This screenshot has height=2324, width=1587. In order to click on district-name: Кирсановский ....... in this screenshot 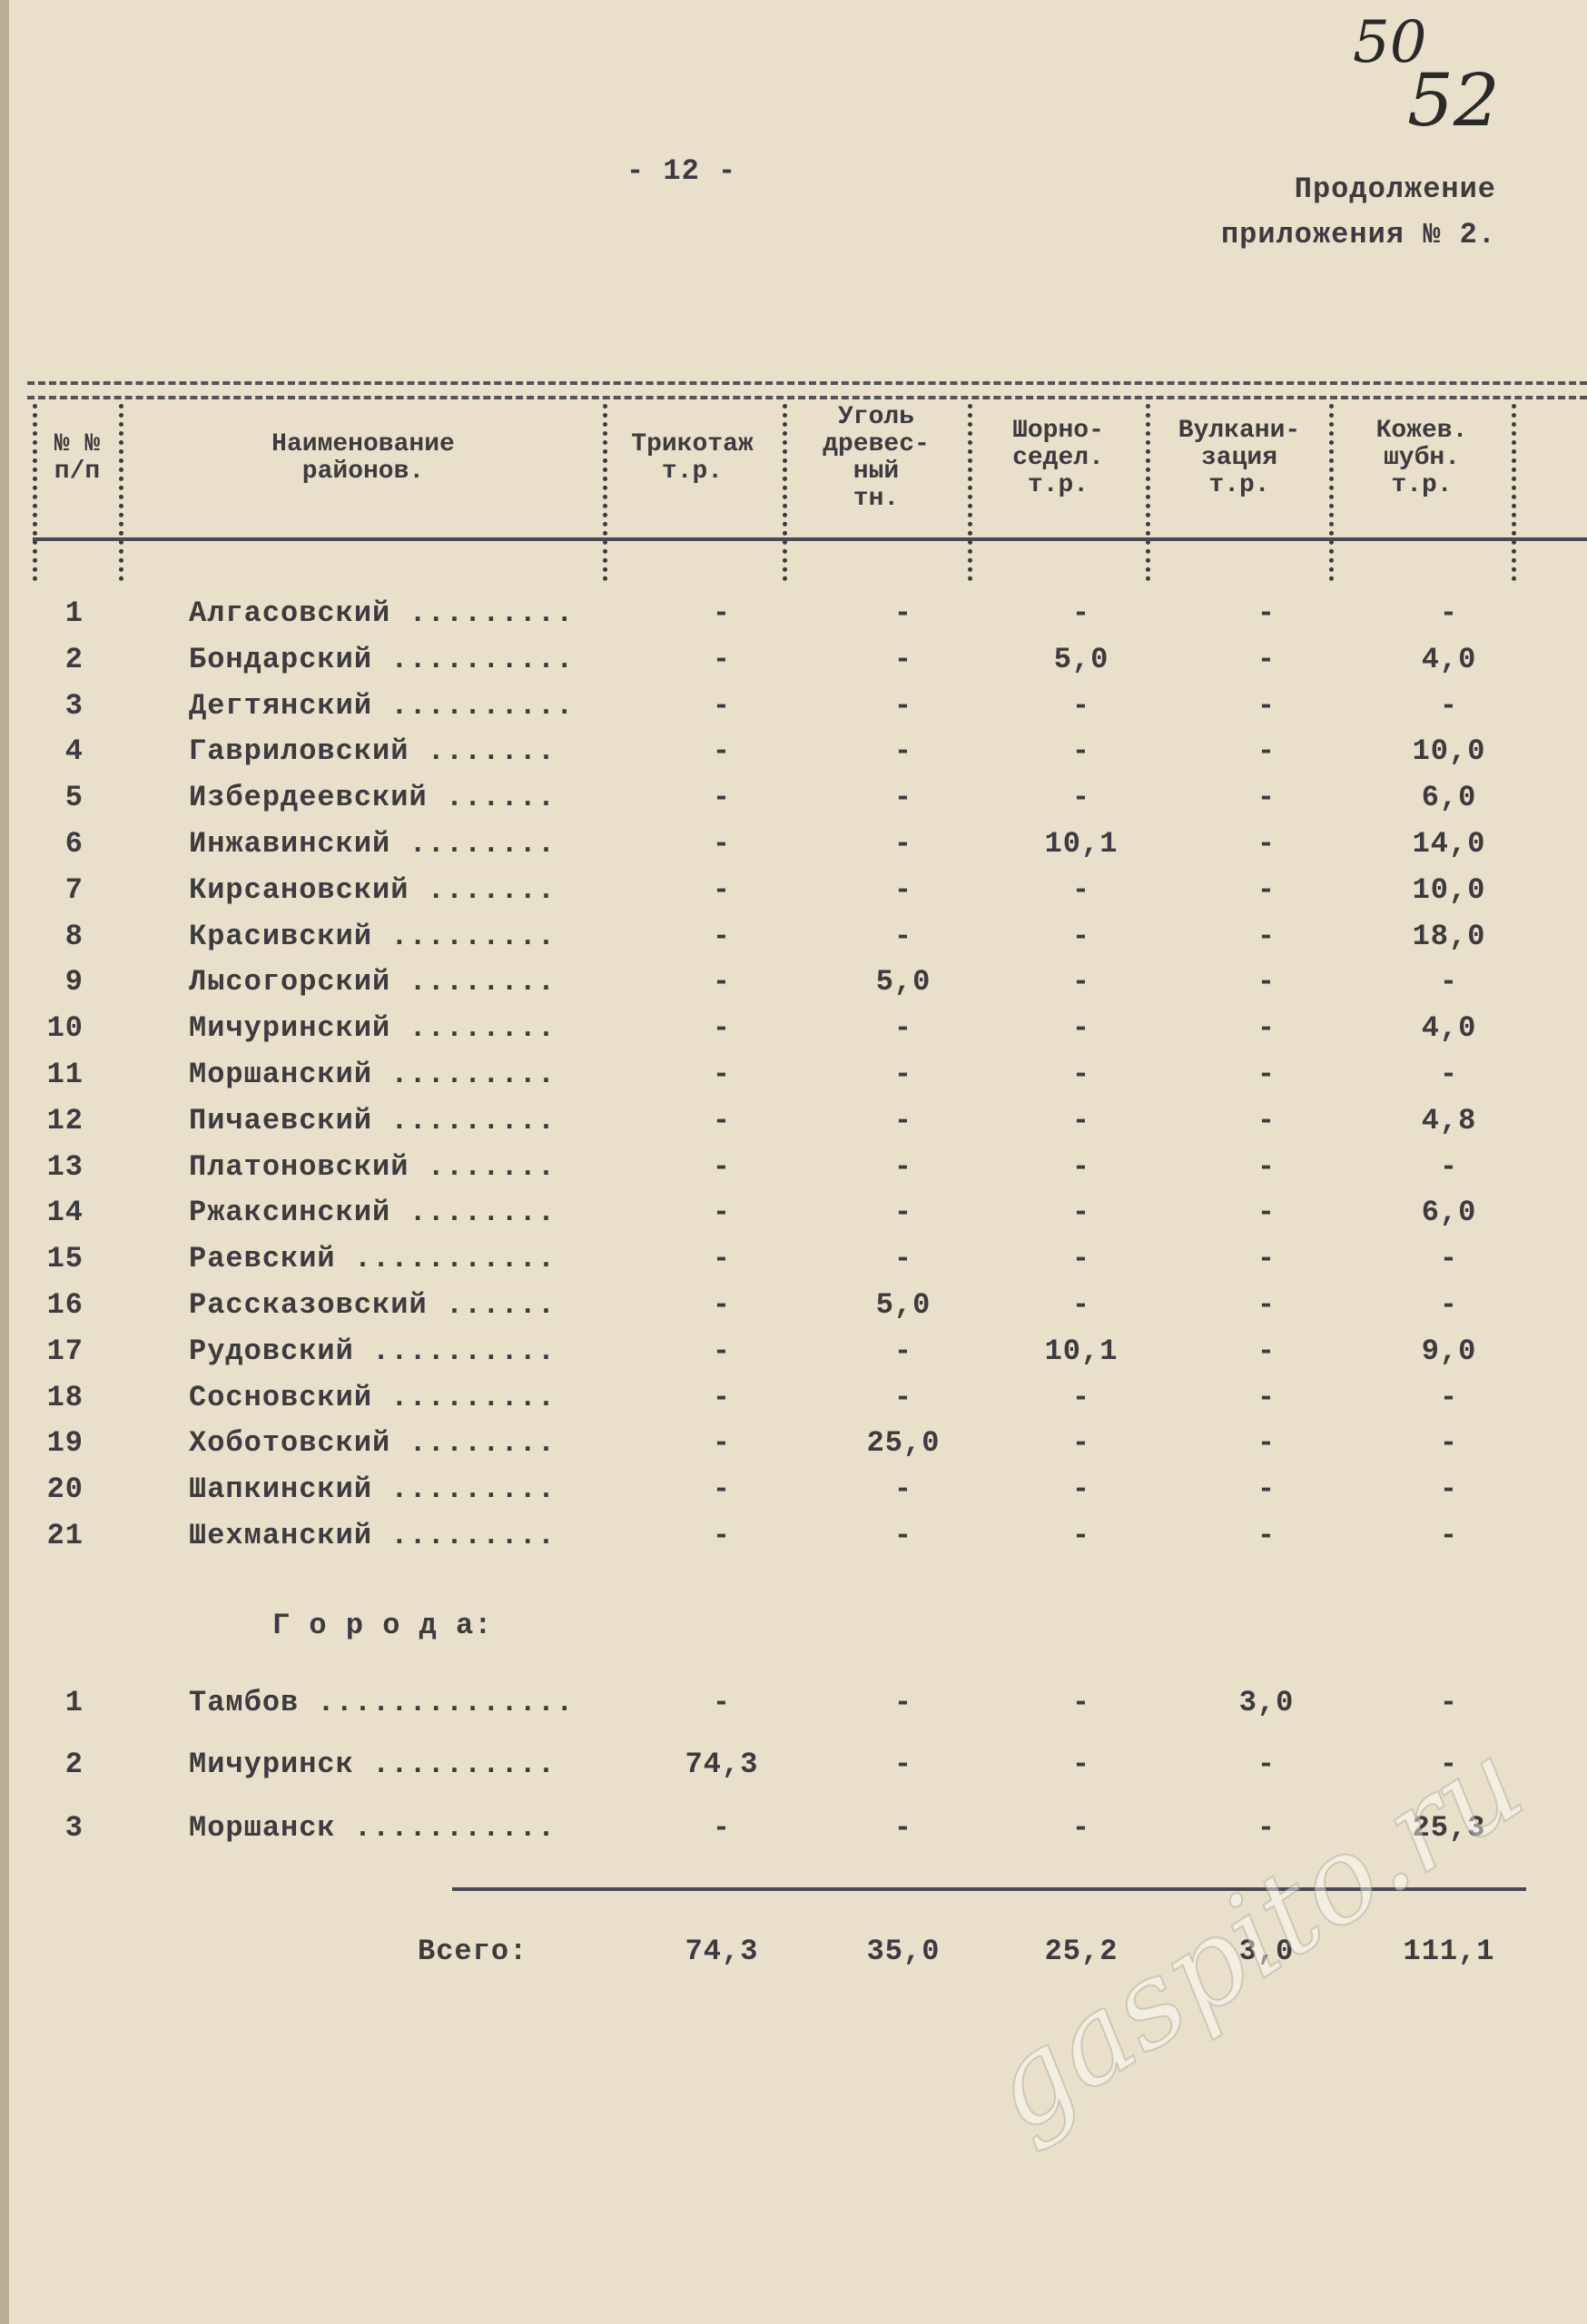, I will do `click(373, 889)`.